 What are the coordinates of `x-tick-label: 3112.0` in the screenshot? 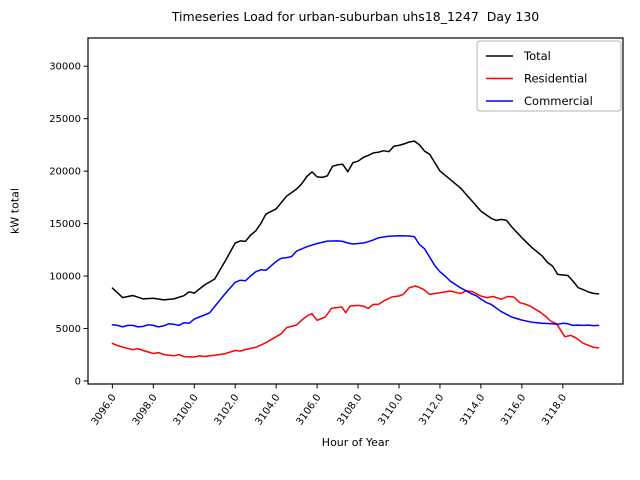 It's located at (431, 409).